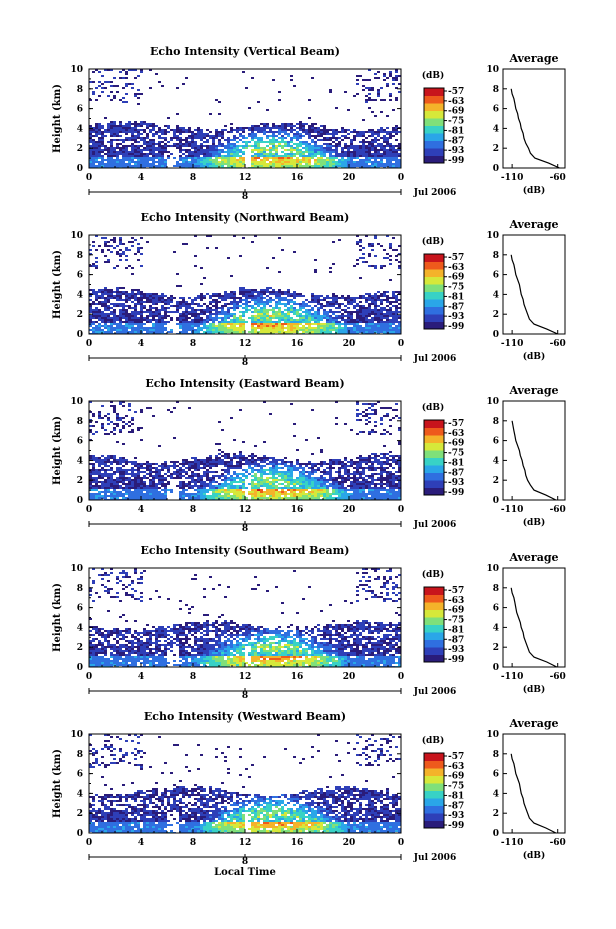 The height and width of the screenshot is (929, 616). I want to click on x-tick-label: 4, so click(141, 178).